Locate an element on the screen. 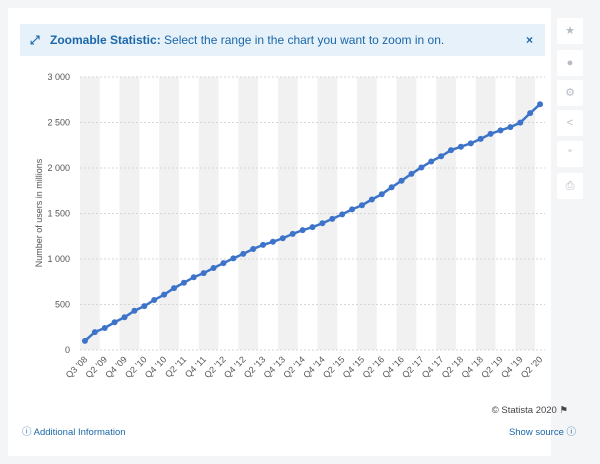 Image resolution: width=600 pixels, height=464 pixels. y-tick-label: 500 is located at coordinates (62, 305).